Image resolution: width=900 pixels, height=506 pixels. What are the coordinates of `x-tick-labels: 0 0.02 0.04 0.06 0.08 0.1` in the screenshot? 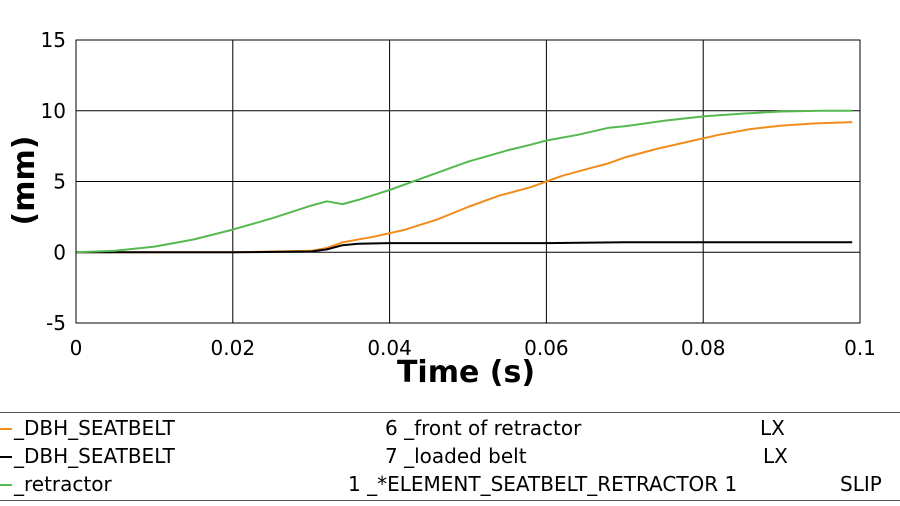 It's located at (473, 348).